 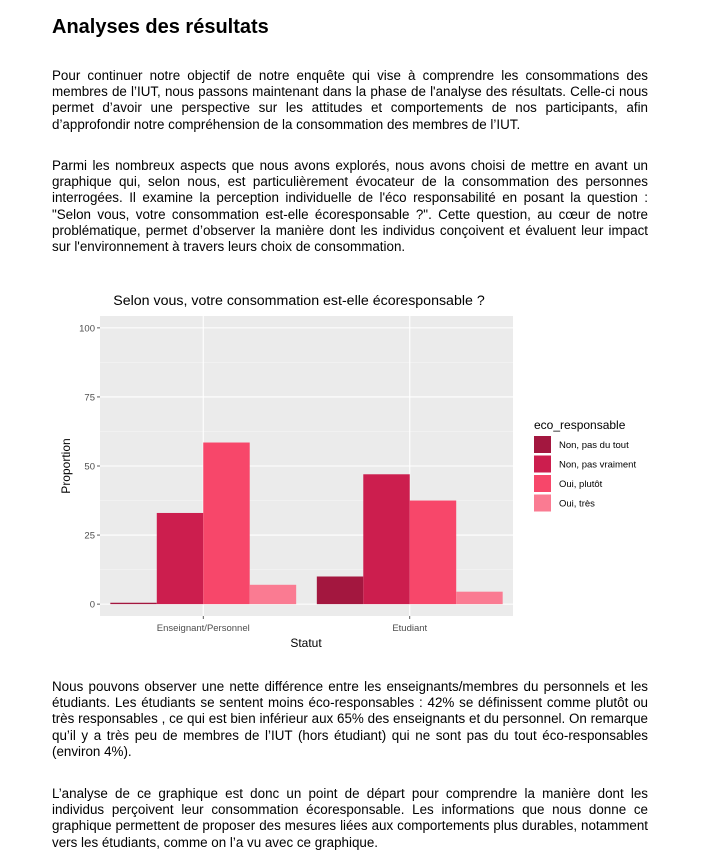 I want to click on x-tick-label: Etudiant, so click(x=409, y=628).